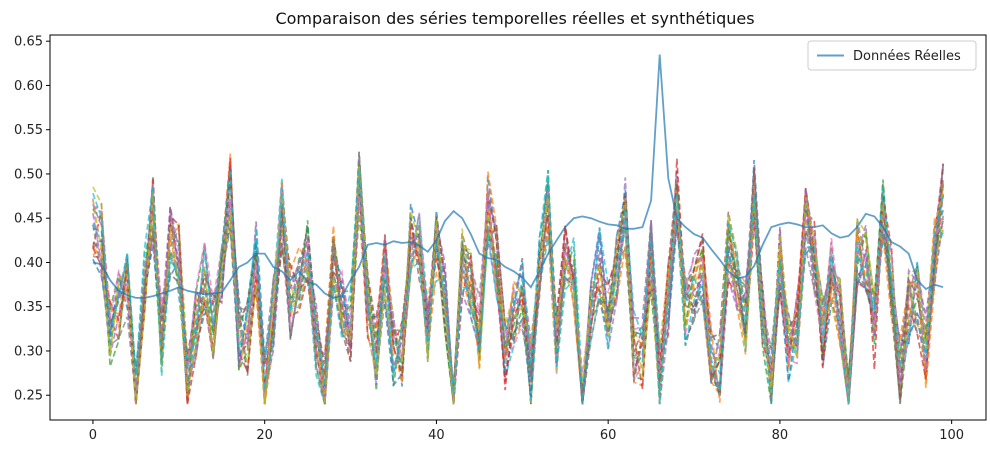 This screenshot has width=990, height=451. What do you see at coordinates (608, 435) in the screenshot?
I see `x-tick-label: 60` at bounding box center [608, 435].